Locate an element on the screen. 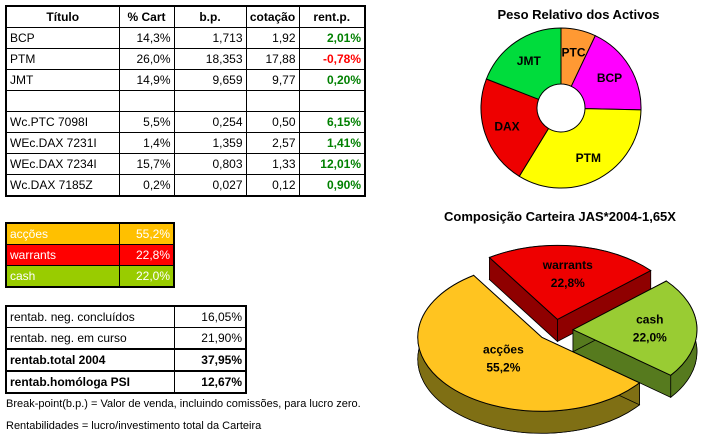  cell-cart: 5,5% is located at coordinates (146, 122).